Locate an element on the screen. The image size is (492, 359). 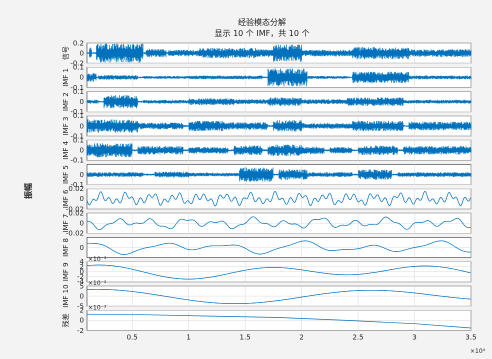
y-tick-label: -0.2 is located at coordinates (77, 64).